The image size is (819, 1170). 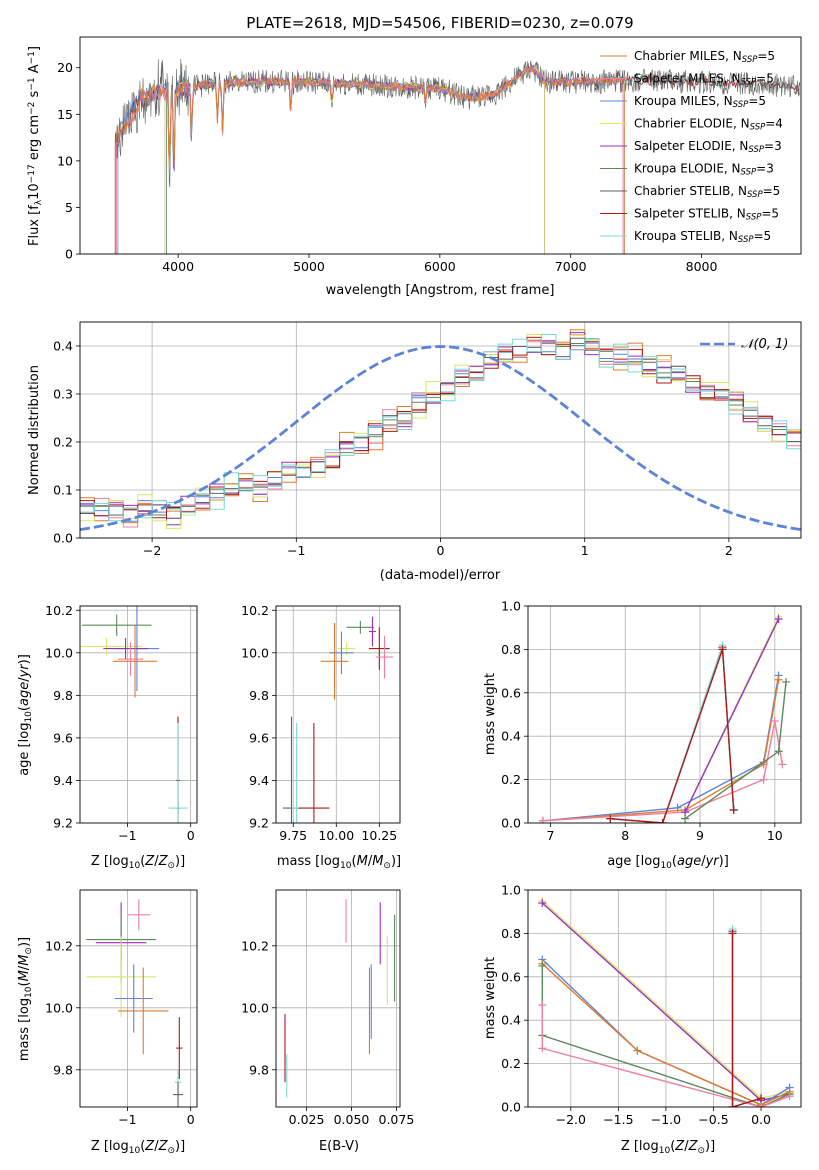 I want to click on y-axis-label: age [log10(age/yr)], so click(x=25, y=715).